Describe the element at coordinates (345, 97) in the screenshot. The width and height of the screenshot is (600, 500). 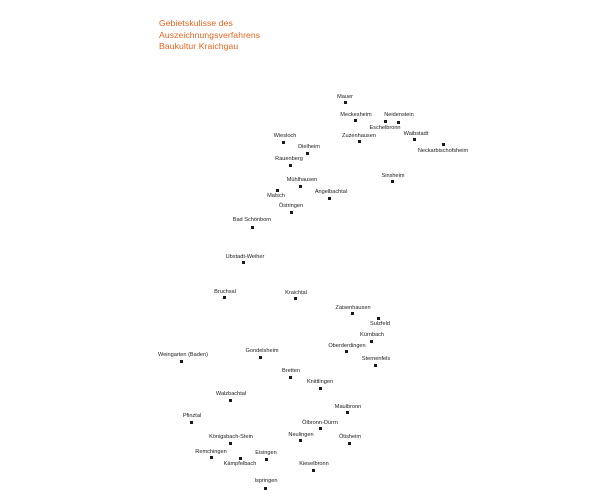
I see `place-label: Mauer` at that location.